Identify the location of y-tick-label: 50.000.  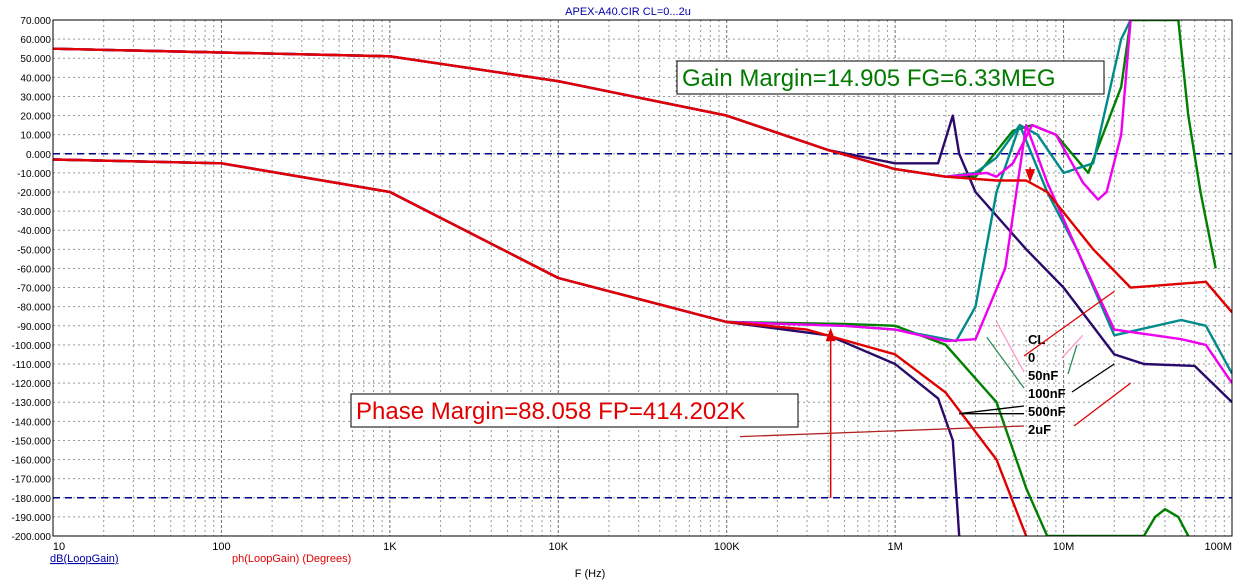
(35, 59).